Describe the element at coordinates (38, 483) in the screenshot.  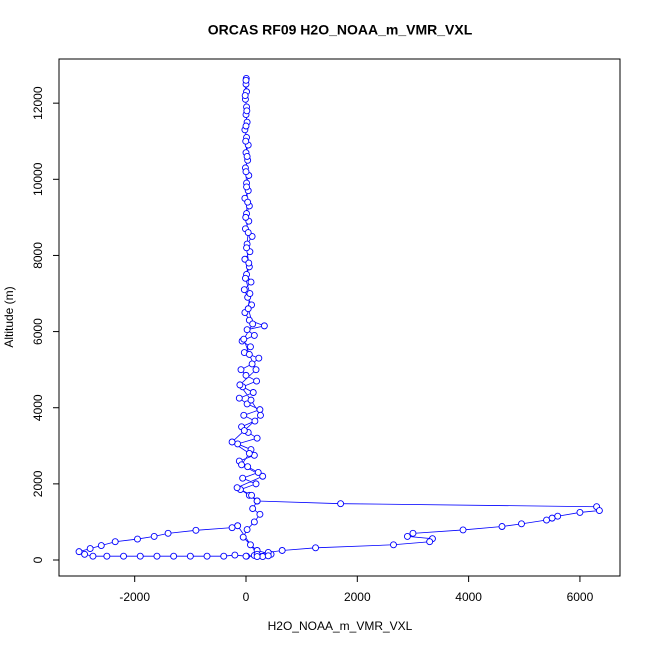
I see `y-tick-label: 2000` at that location.